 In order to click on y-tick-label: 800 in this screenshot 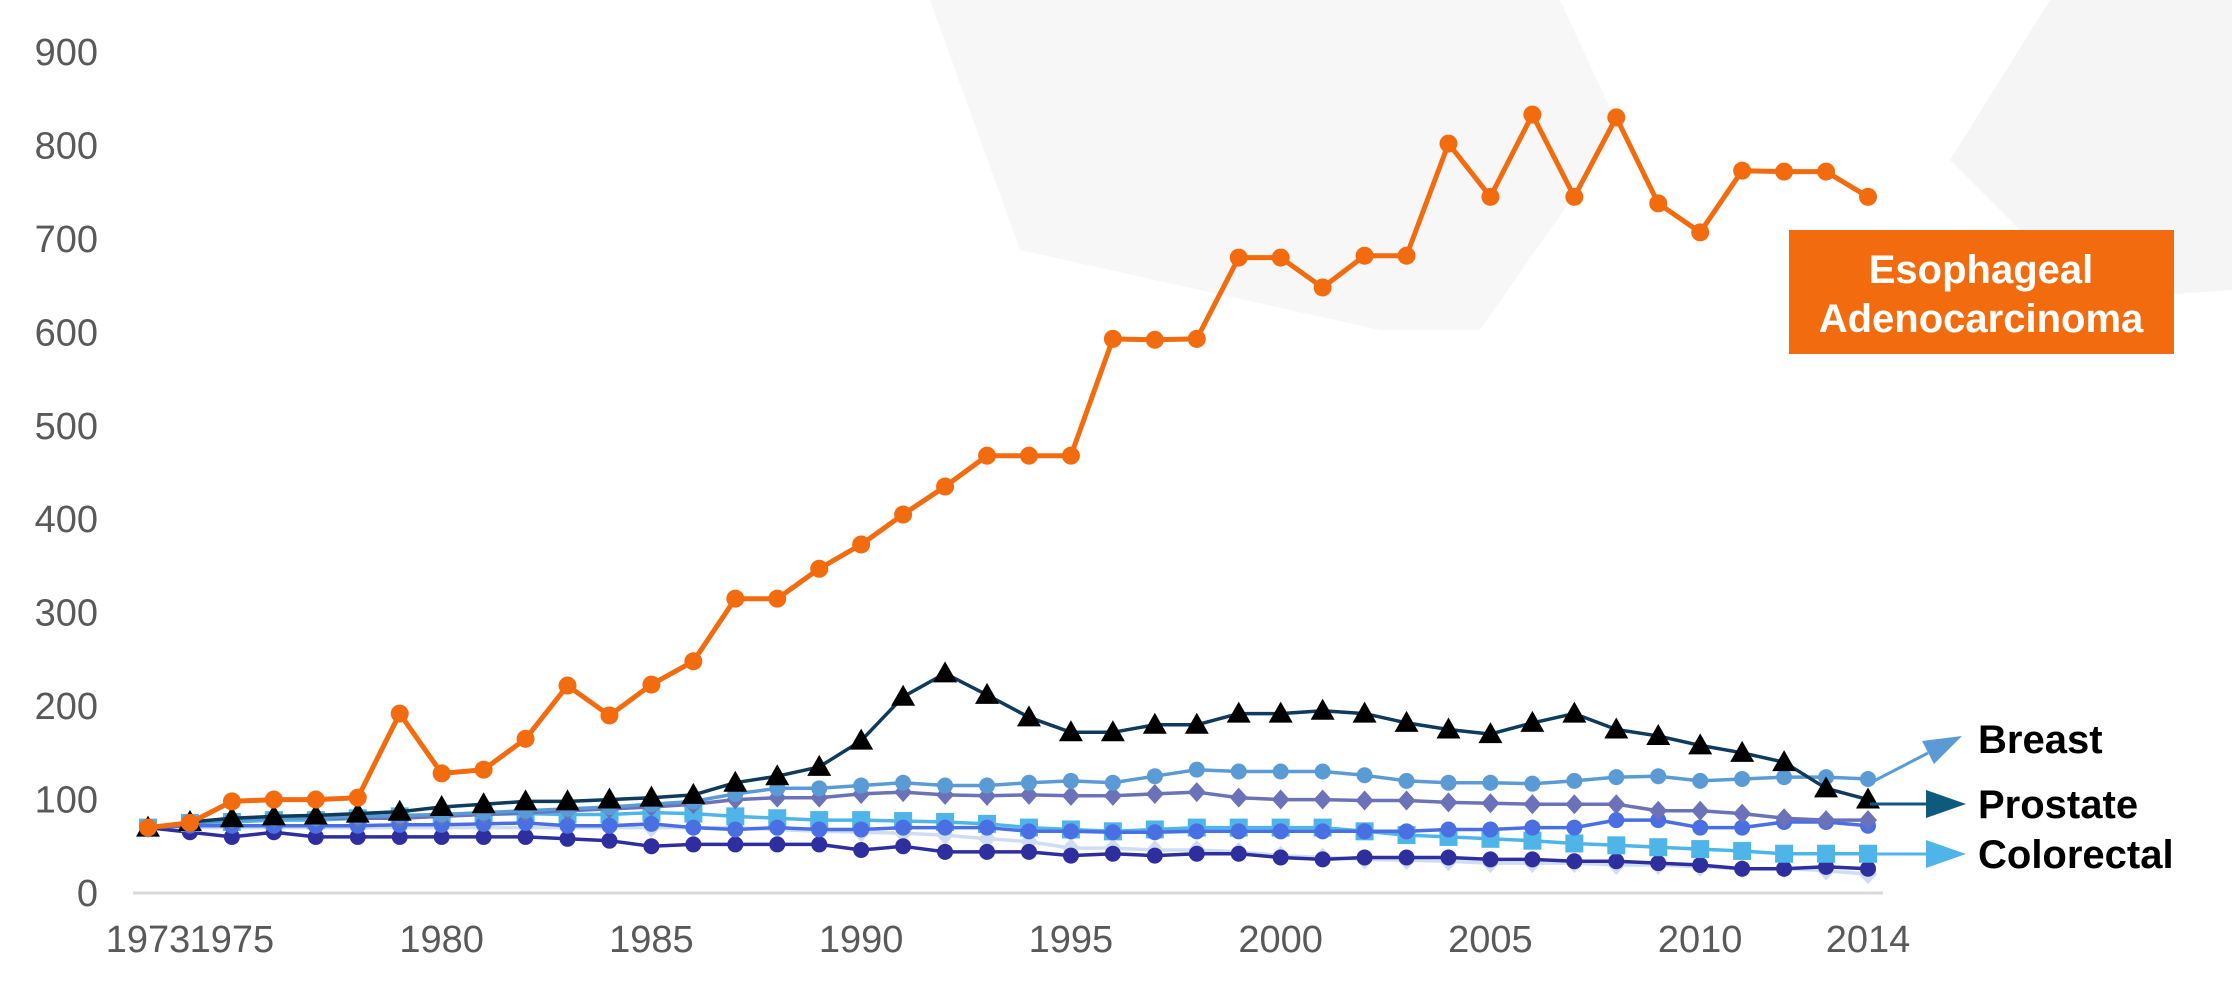, I will do `click(66, 146)`.